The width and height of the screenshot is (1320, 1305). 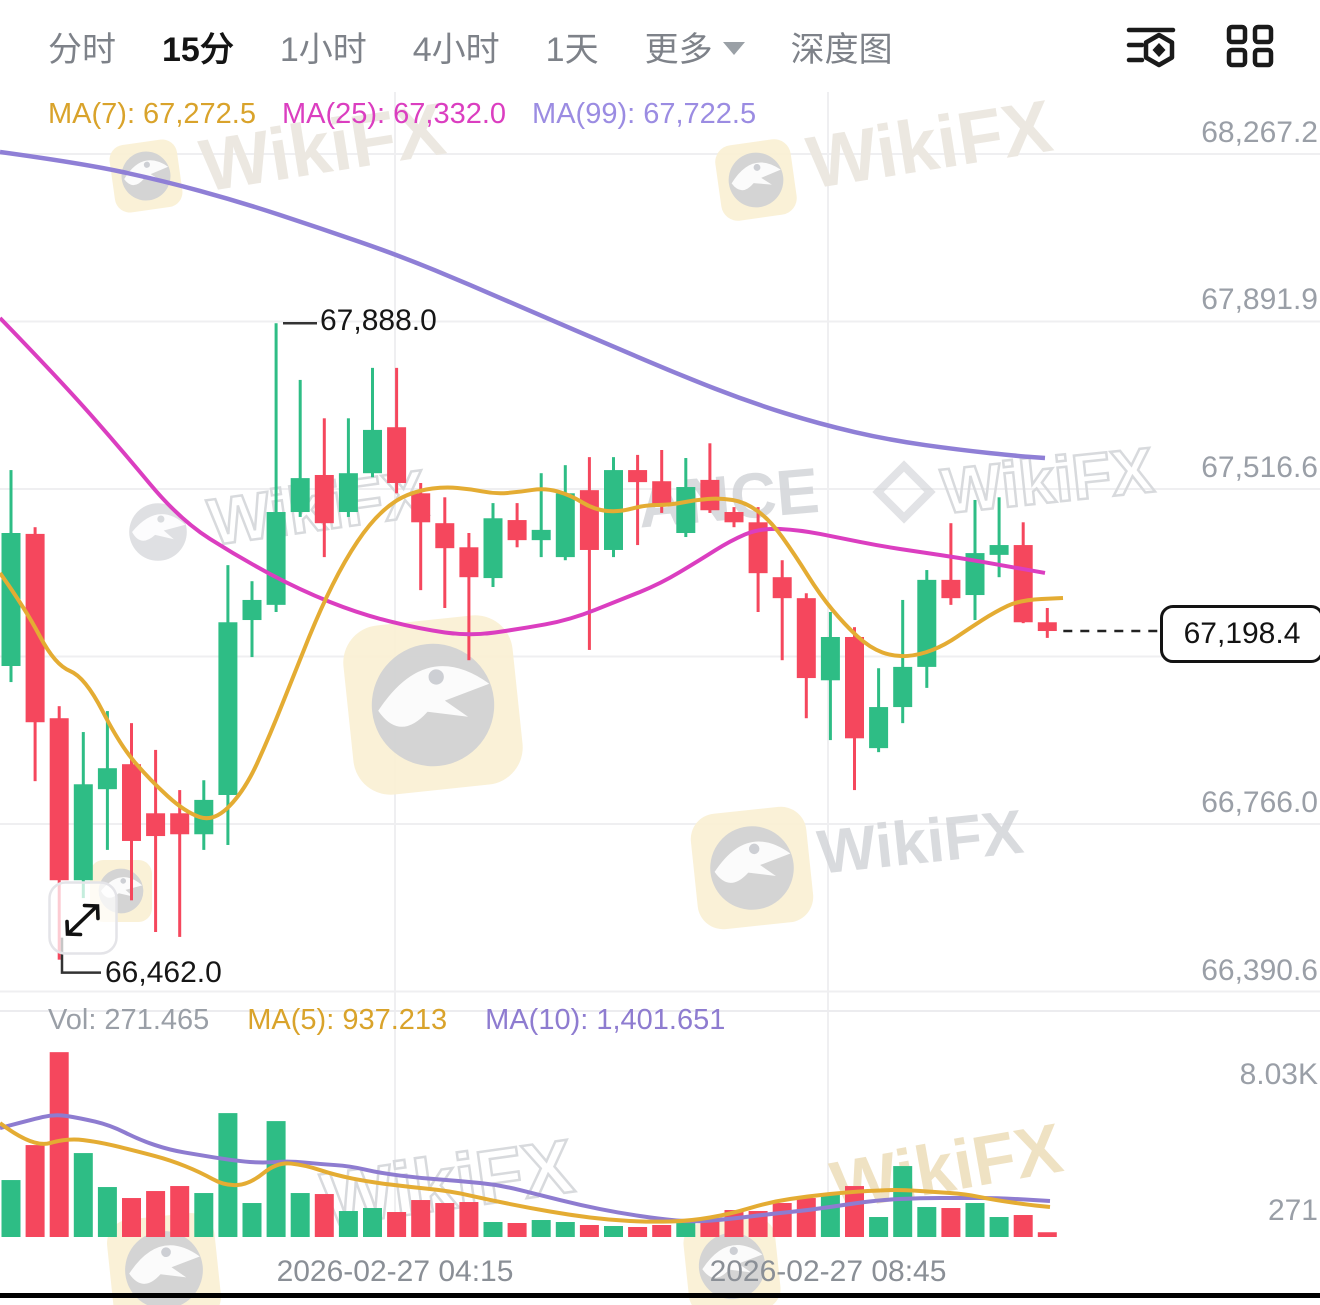 I want to click on tab-time-share: 分时, so click(x=82, y=46).